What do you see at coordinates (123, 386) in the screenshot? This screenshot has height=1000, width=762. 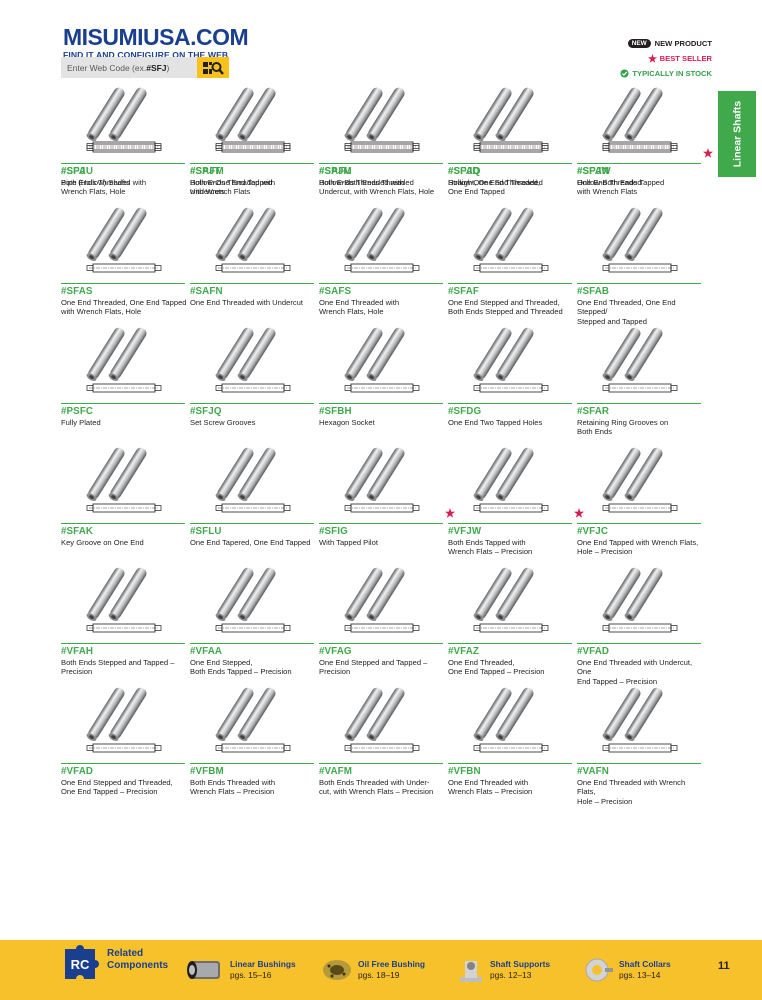 I see `product-card: #PSFC Fully Plated` at bounding box center [123, 386].